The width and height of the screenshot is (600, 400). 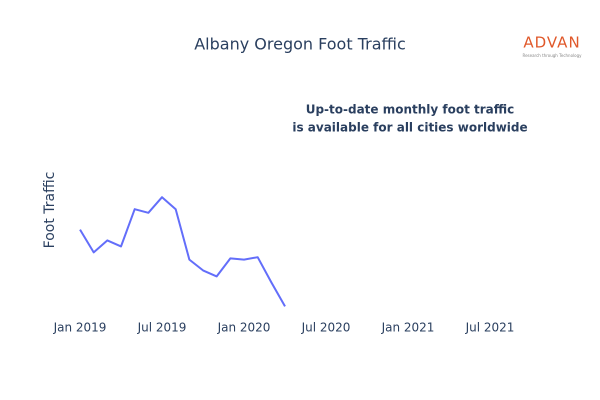 I want to click on x-tick-label: Jan 2019, so click(x=80, y=328).